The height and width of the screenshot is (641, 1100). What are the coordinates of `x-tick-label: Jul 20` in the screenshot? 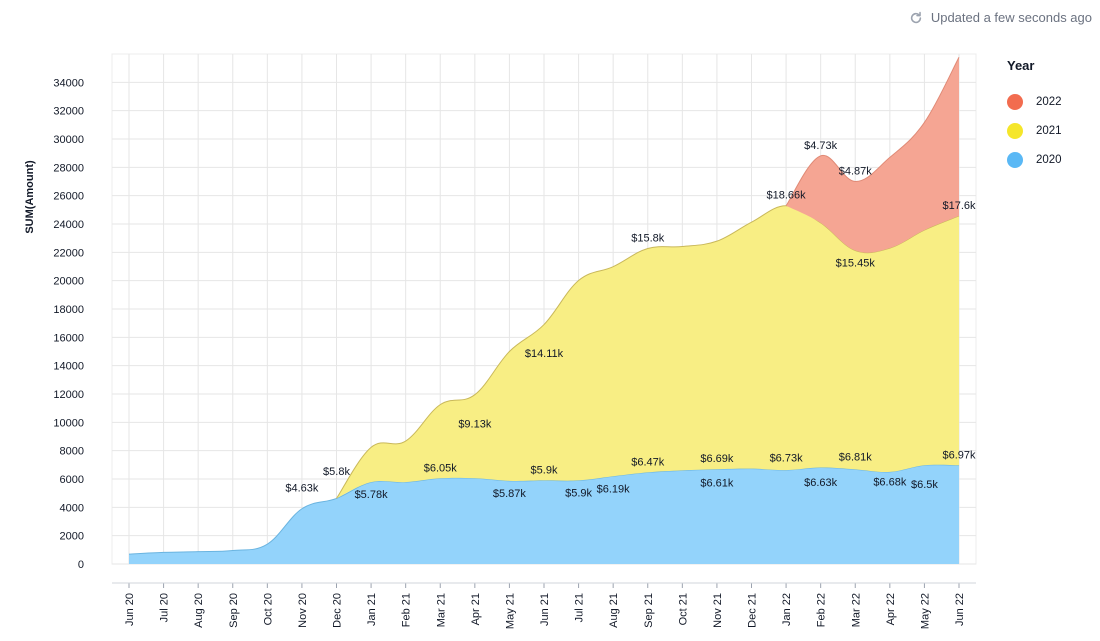 It's located at (165, 607).